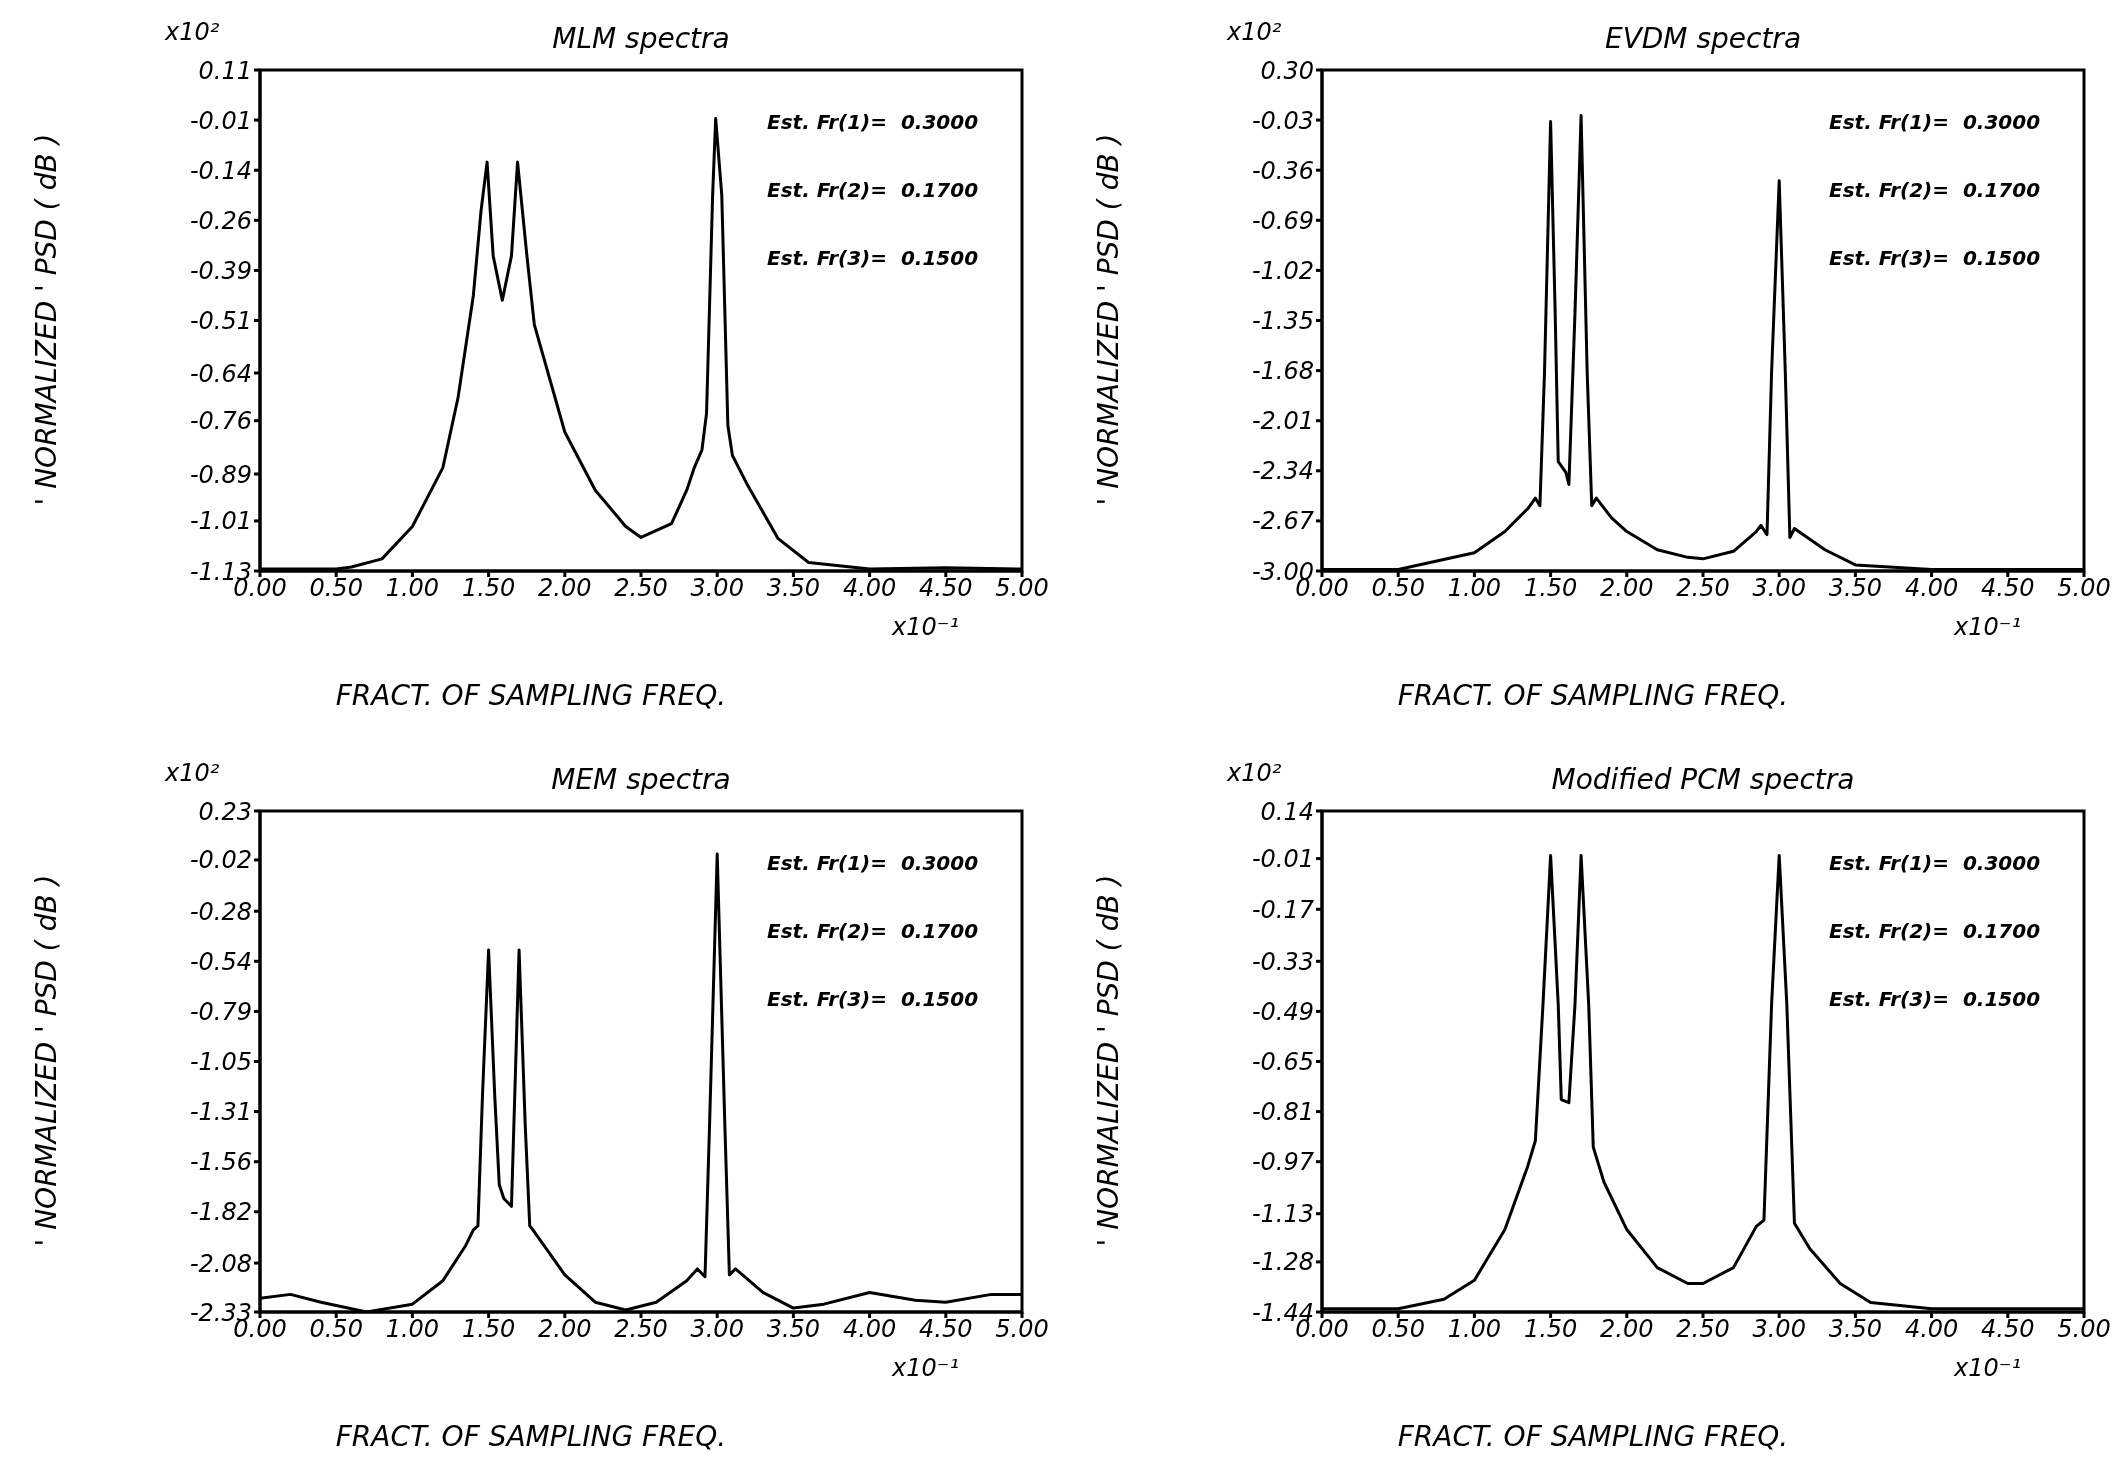 This screenshot has width=2124, height=1483. I want to click on chart-title: MLM spectra, so click(641, 38).